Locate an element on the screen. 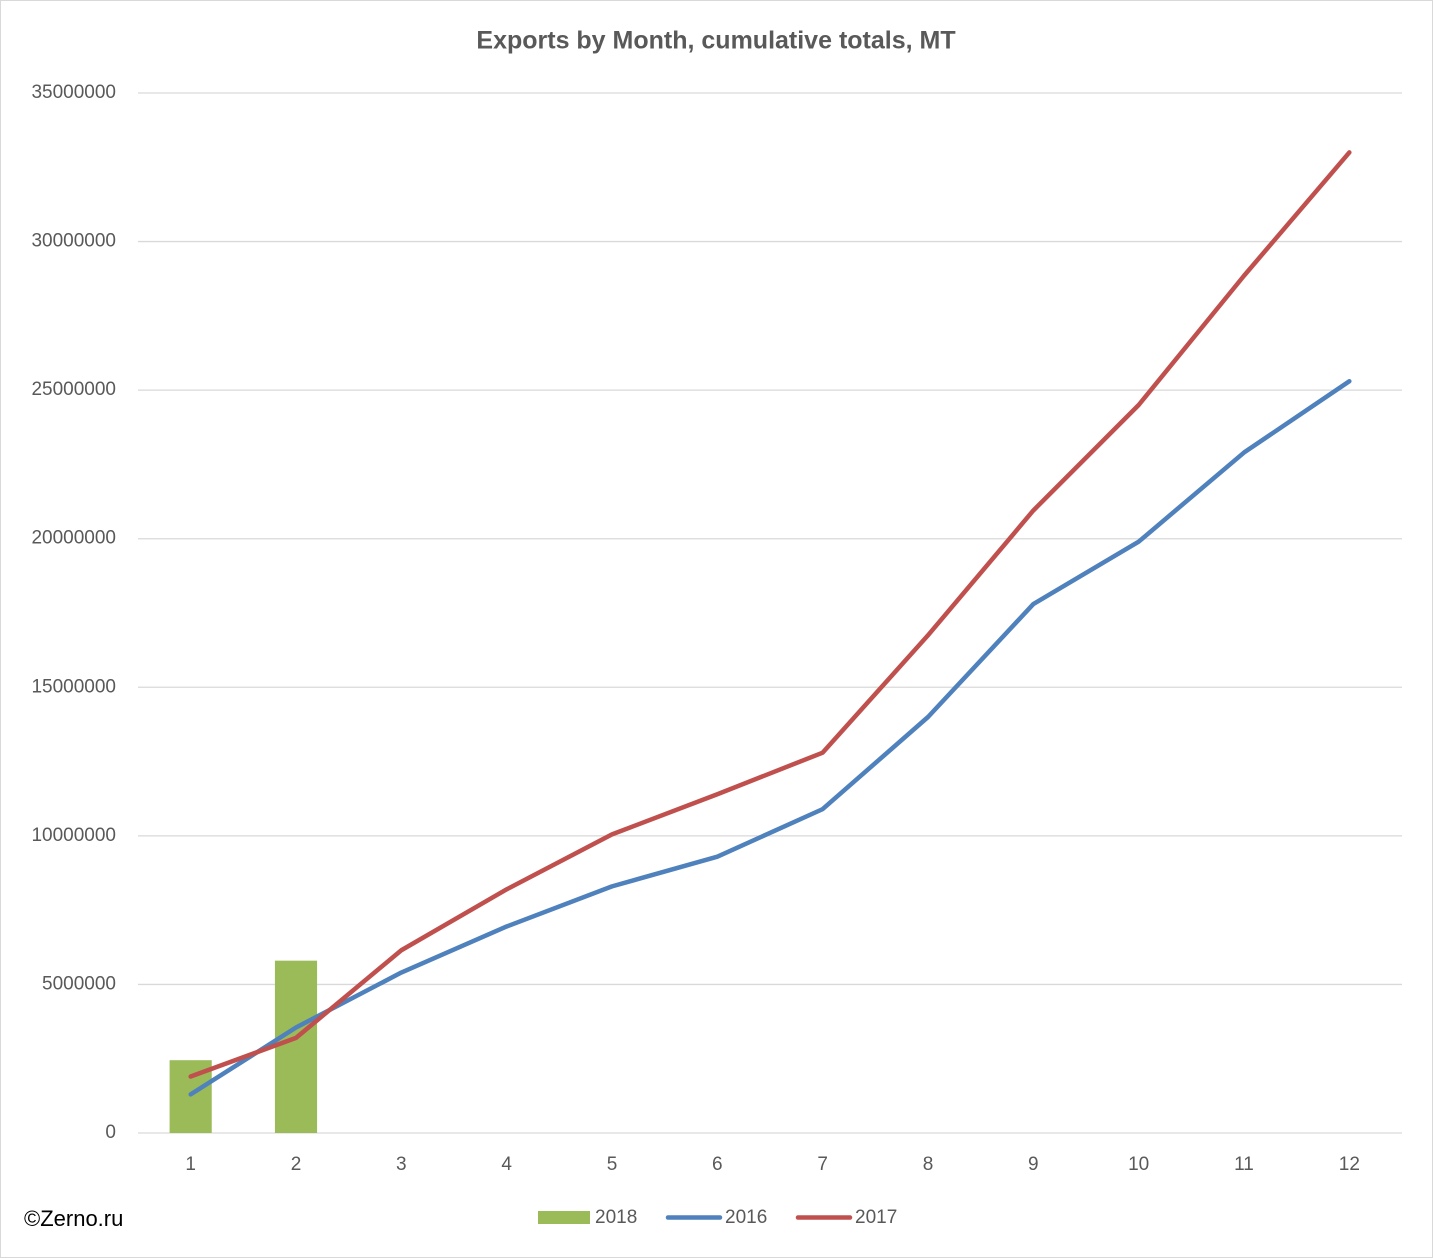  y-tick-label: 25000000 is located at coordinates (73, 389).